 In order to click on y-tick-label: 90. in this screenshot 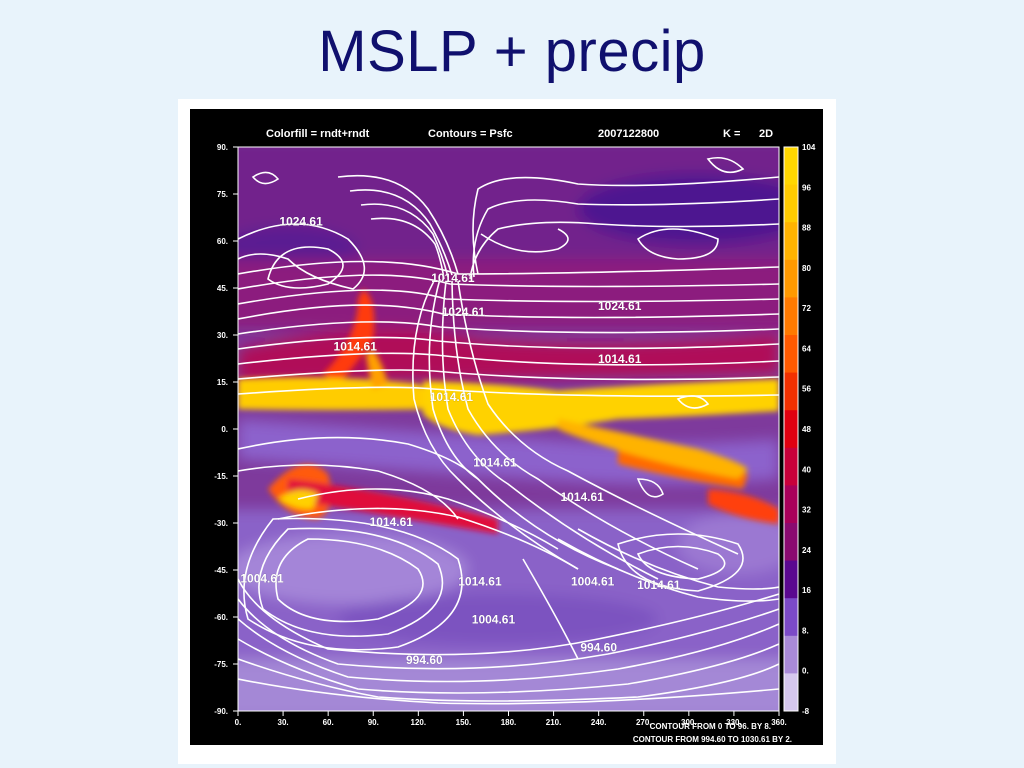, I will do `click(222, 147)`.